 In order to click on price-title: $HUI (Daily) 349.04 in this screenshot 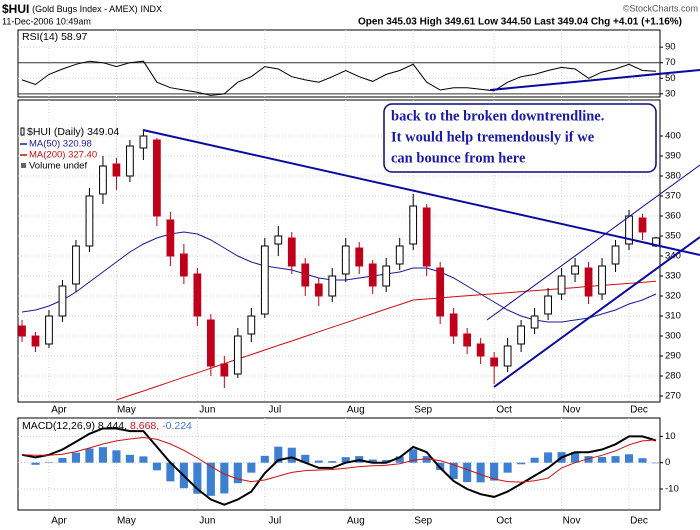, I will do `click(73, 132)`.